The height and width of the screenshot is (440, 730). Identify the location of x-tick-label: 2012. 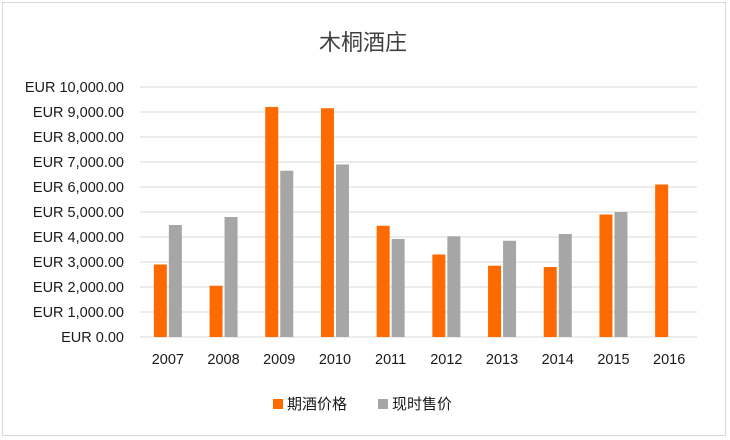
(446, 360).